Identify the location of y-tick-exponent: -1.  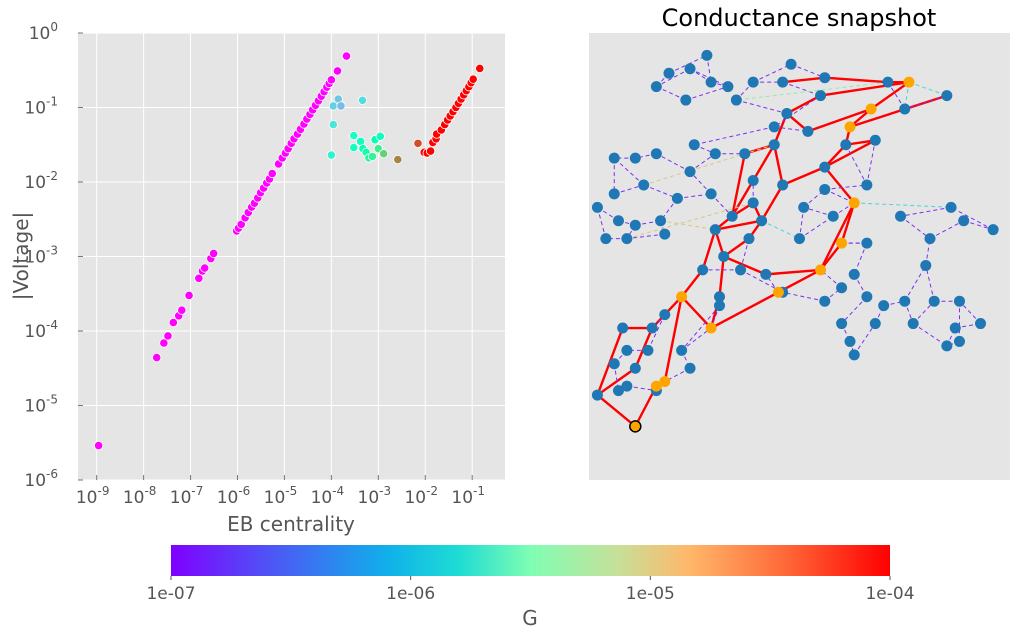
(52, 102).